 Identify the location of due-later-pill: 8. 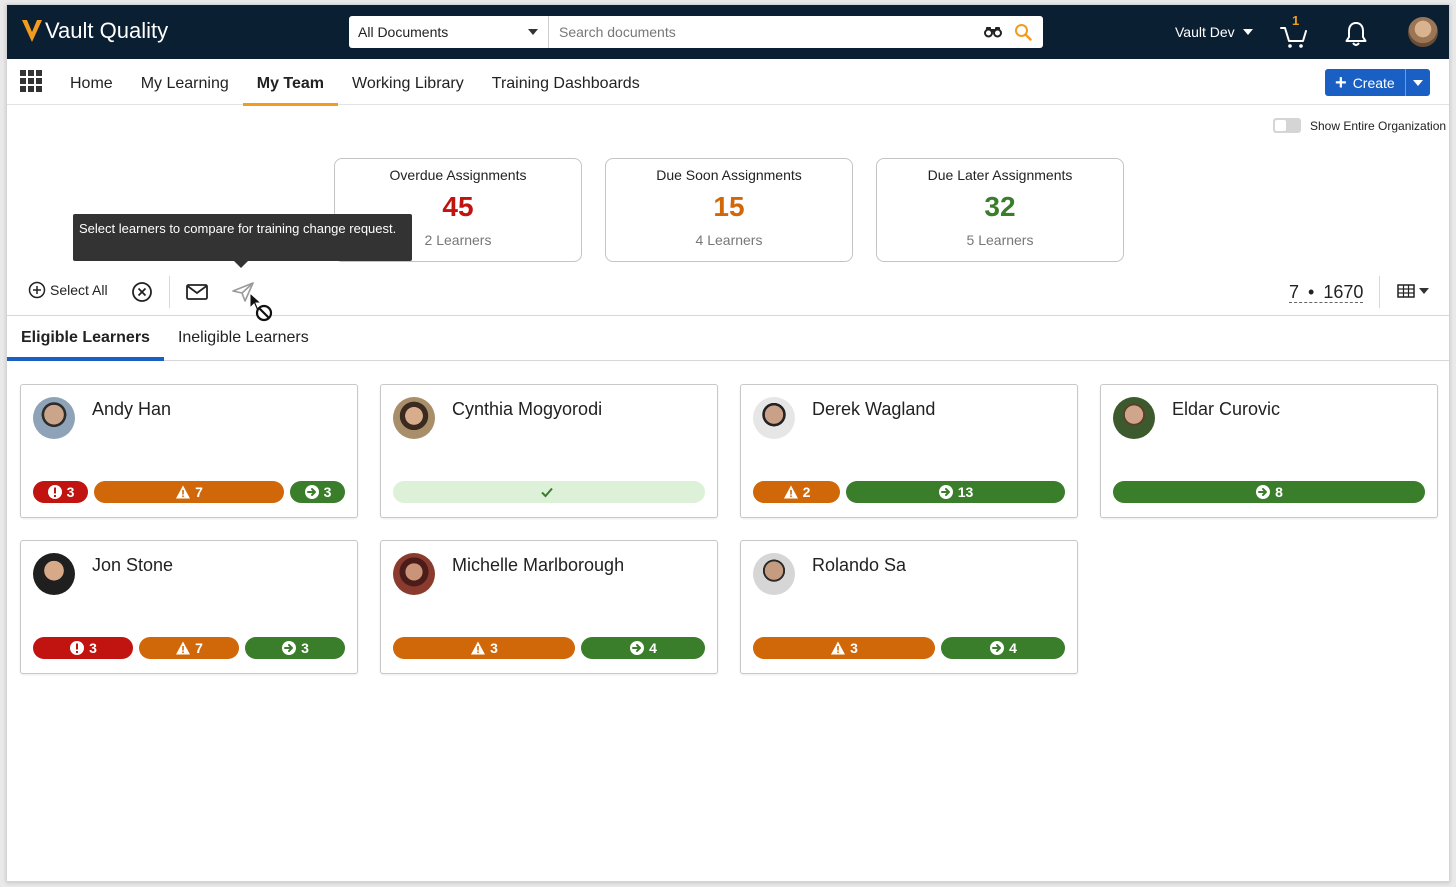
(1269, 492).